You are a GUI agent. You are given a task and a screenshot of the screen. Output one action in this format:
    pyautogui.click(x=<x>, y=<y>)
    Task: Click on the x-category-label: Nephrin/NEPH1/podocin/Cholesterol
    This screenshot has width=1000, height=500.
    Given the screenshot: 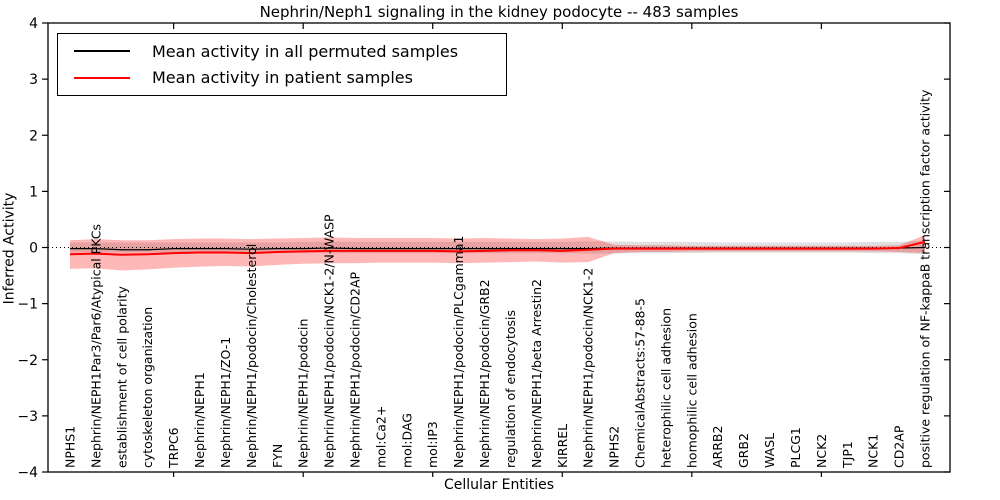 What is the action you would take?
    pyautogui.click(x=251, y=356)
    